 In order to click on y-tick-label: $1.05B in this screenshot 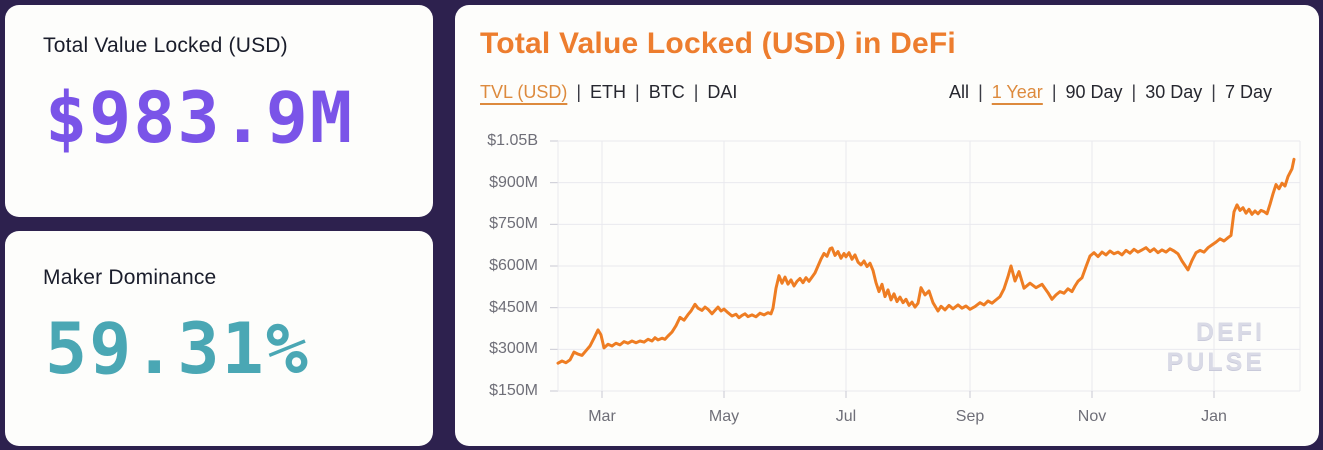, I will do `click(512, 140)`.